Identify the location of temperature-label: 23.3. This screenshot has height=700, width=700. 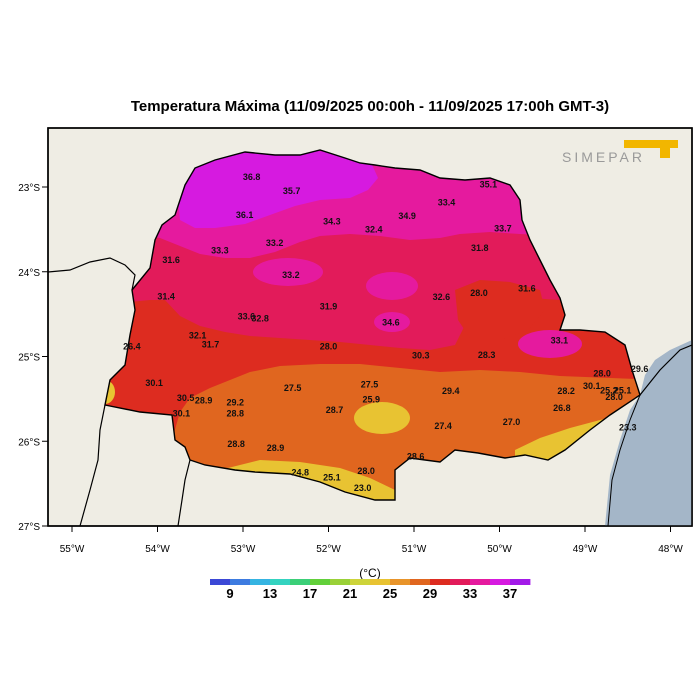
(628, 428).